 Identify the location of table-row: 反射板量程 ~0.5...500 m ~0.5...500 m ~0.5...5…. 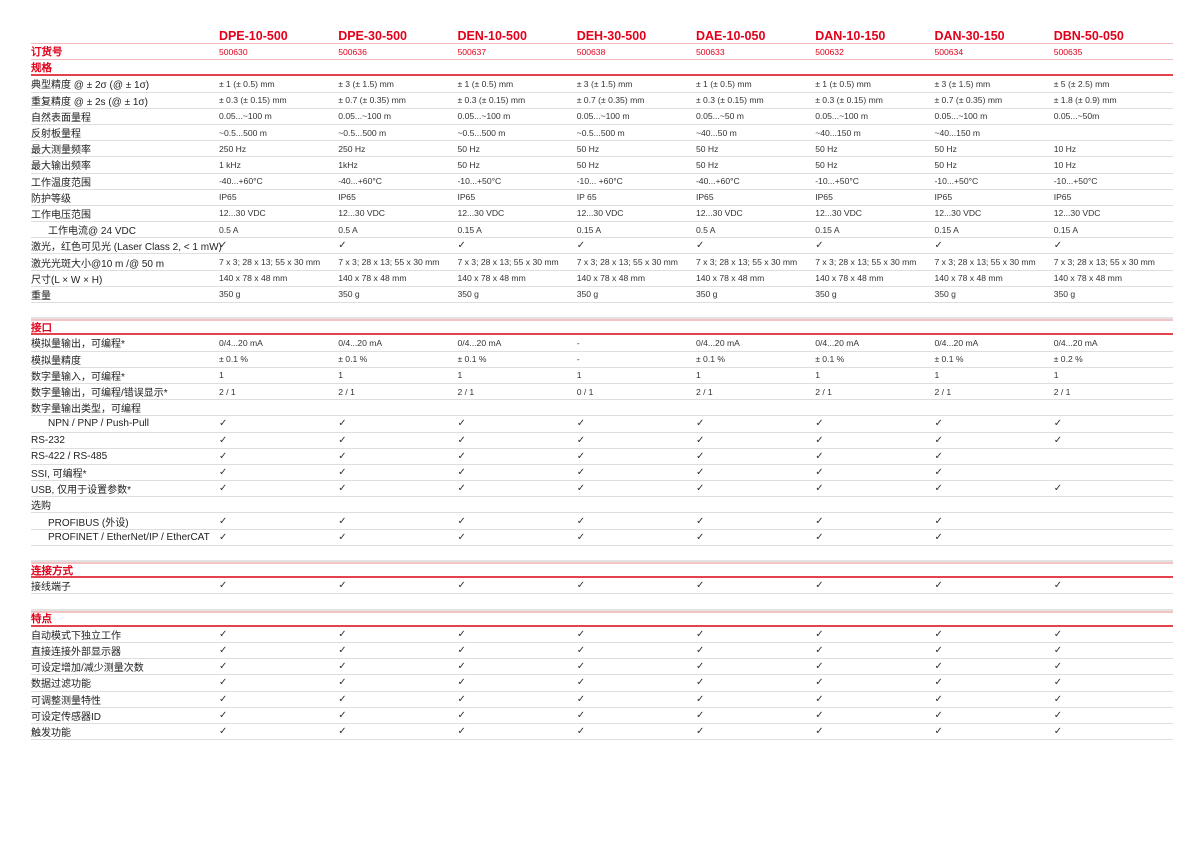
(602, 133).